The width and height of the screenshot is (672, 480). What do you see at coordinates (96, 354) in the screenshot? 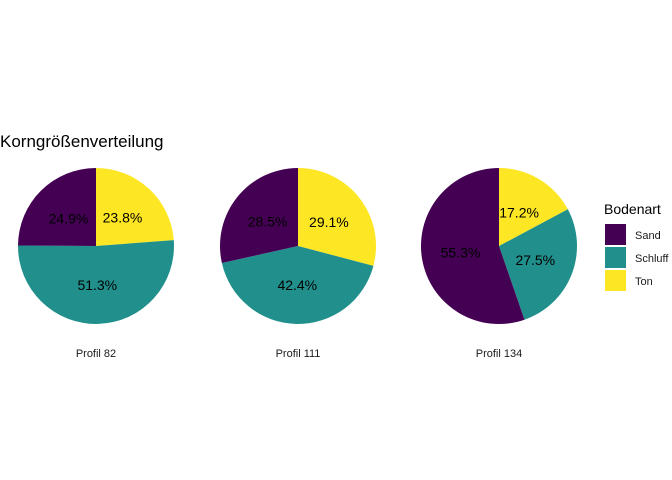
I see `pie-label-profil-82: Profil 82` at bounding box center [96, 354].